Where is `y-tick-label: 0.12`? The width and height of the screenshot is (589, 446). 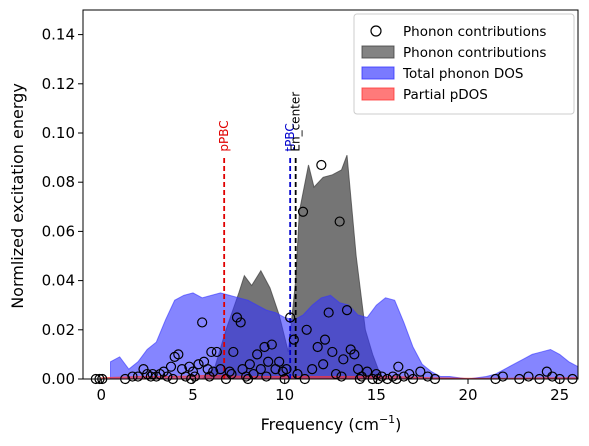 y-tick-label: 0.12 is located at coordinates (58, 84).